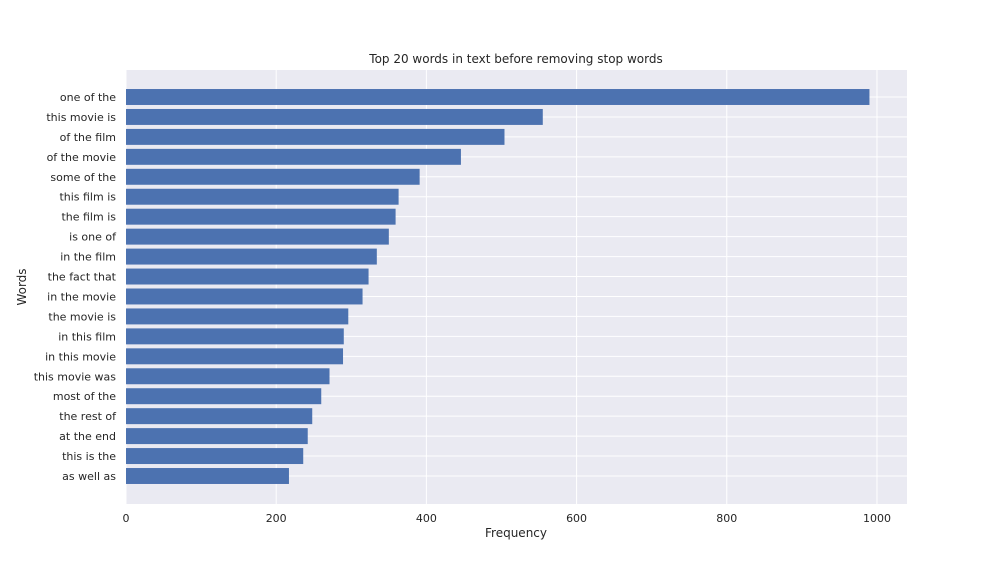 This screenshot has width=1008, height=576. What do you see at coordinates (88, 416) in the screenshot?
I see `y-tick-label: the rest of` at bounding box center [88, 416].